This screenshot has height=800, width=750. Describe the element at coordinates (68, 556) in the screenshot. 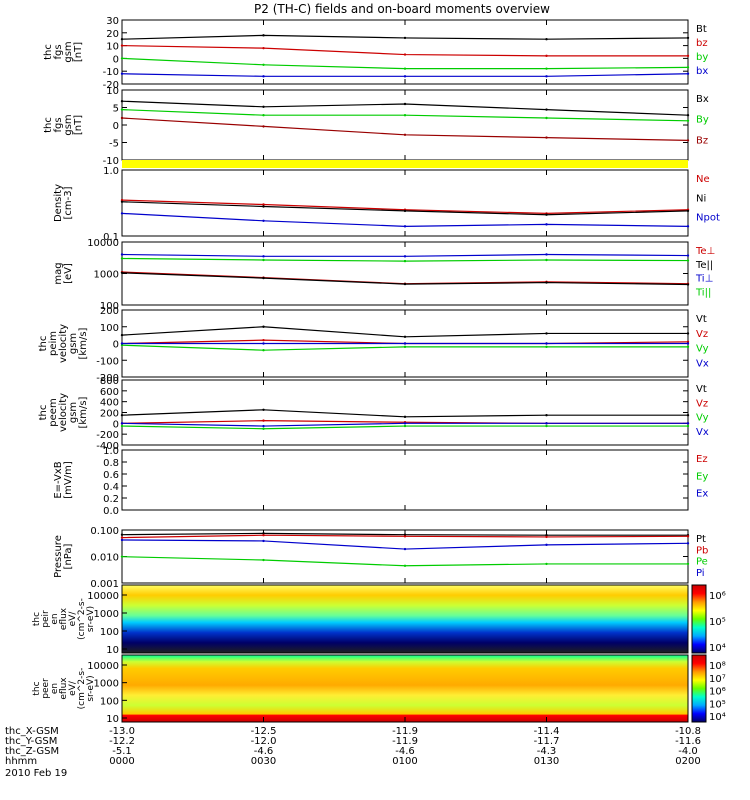

I see `y-axis-label: [nPa]` at that location.